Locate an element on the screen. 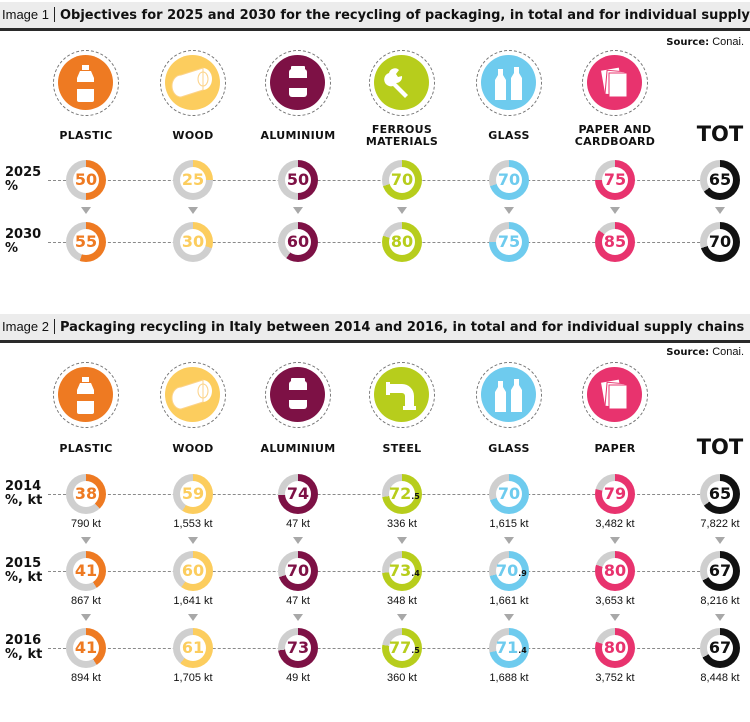 The width and height of the screenshot is (750, 722). wrench-icon-badge is located at coordinates (402, 83).